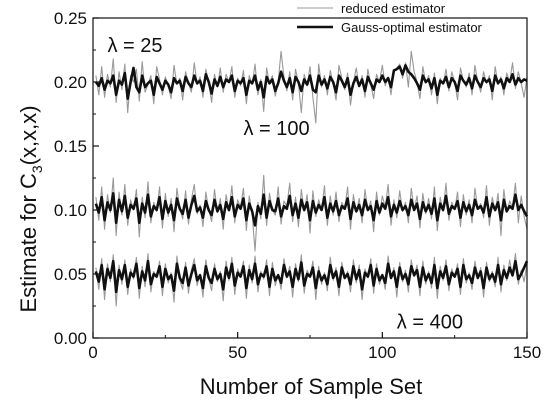 This screenshot has width=557, height=403. What do you see at coordinates (382, 352) in the screenshot?
I see `x-tick-label: 100` at bounding box center [382, 352].